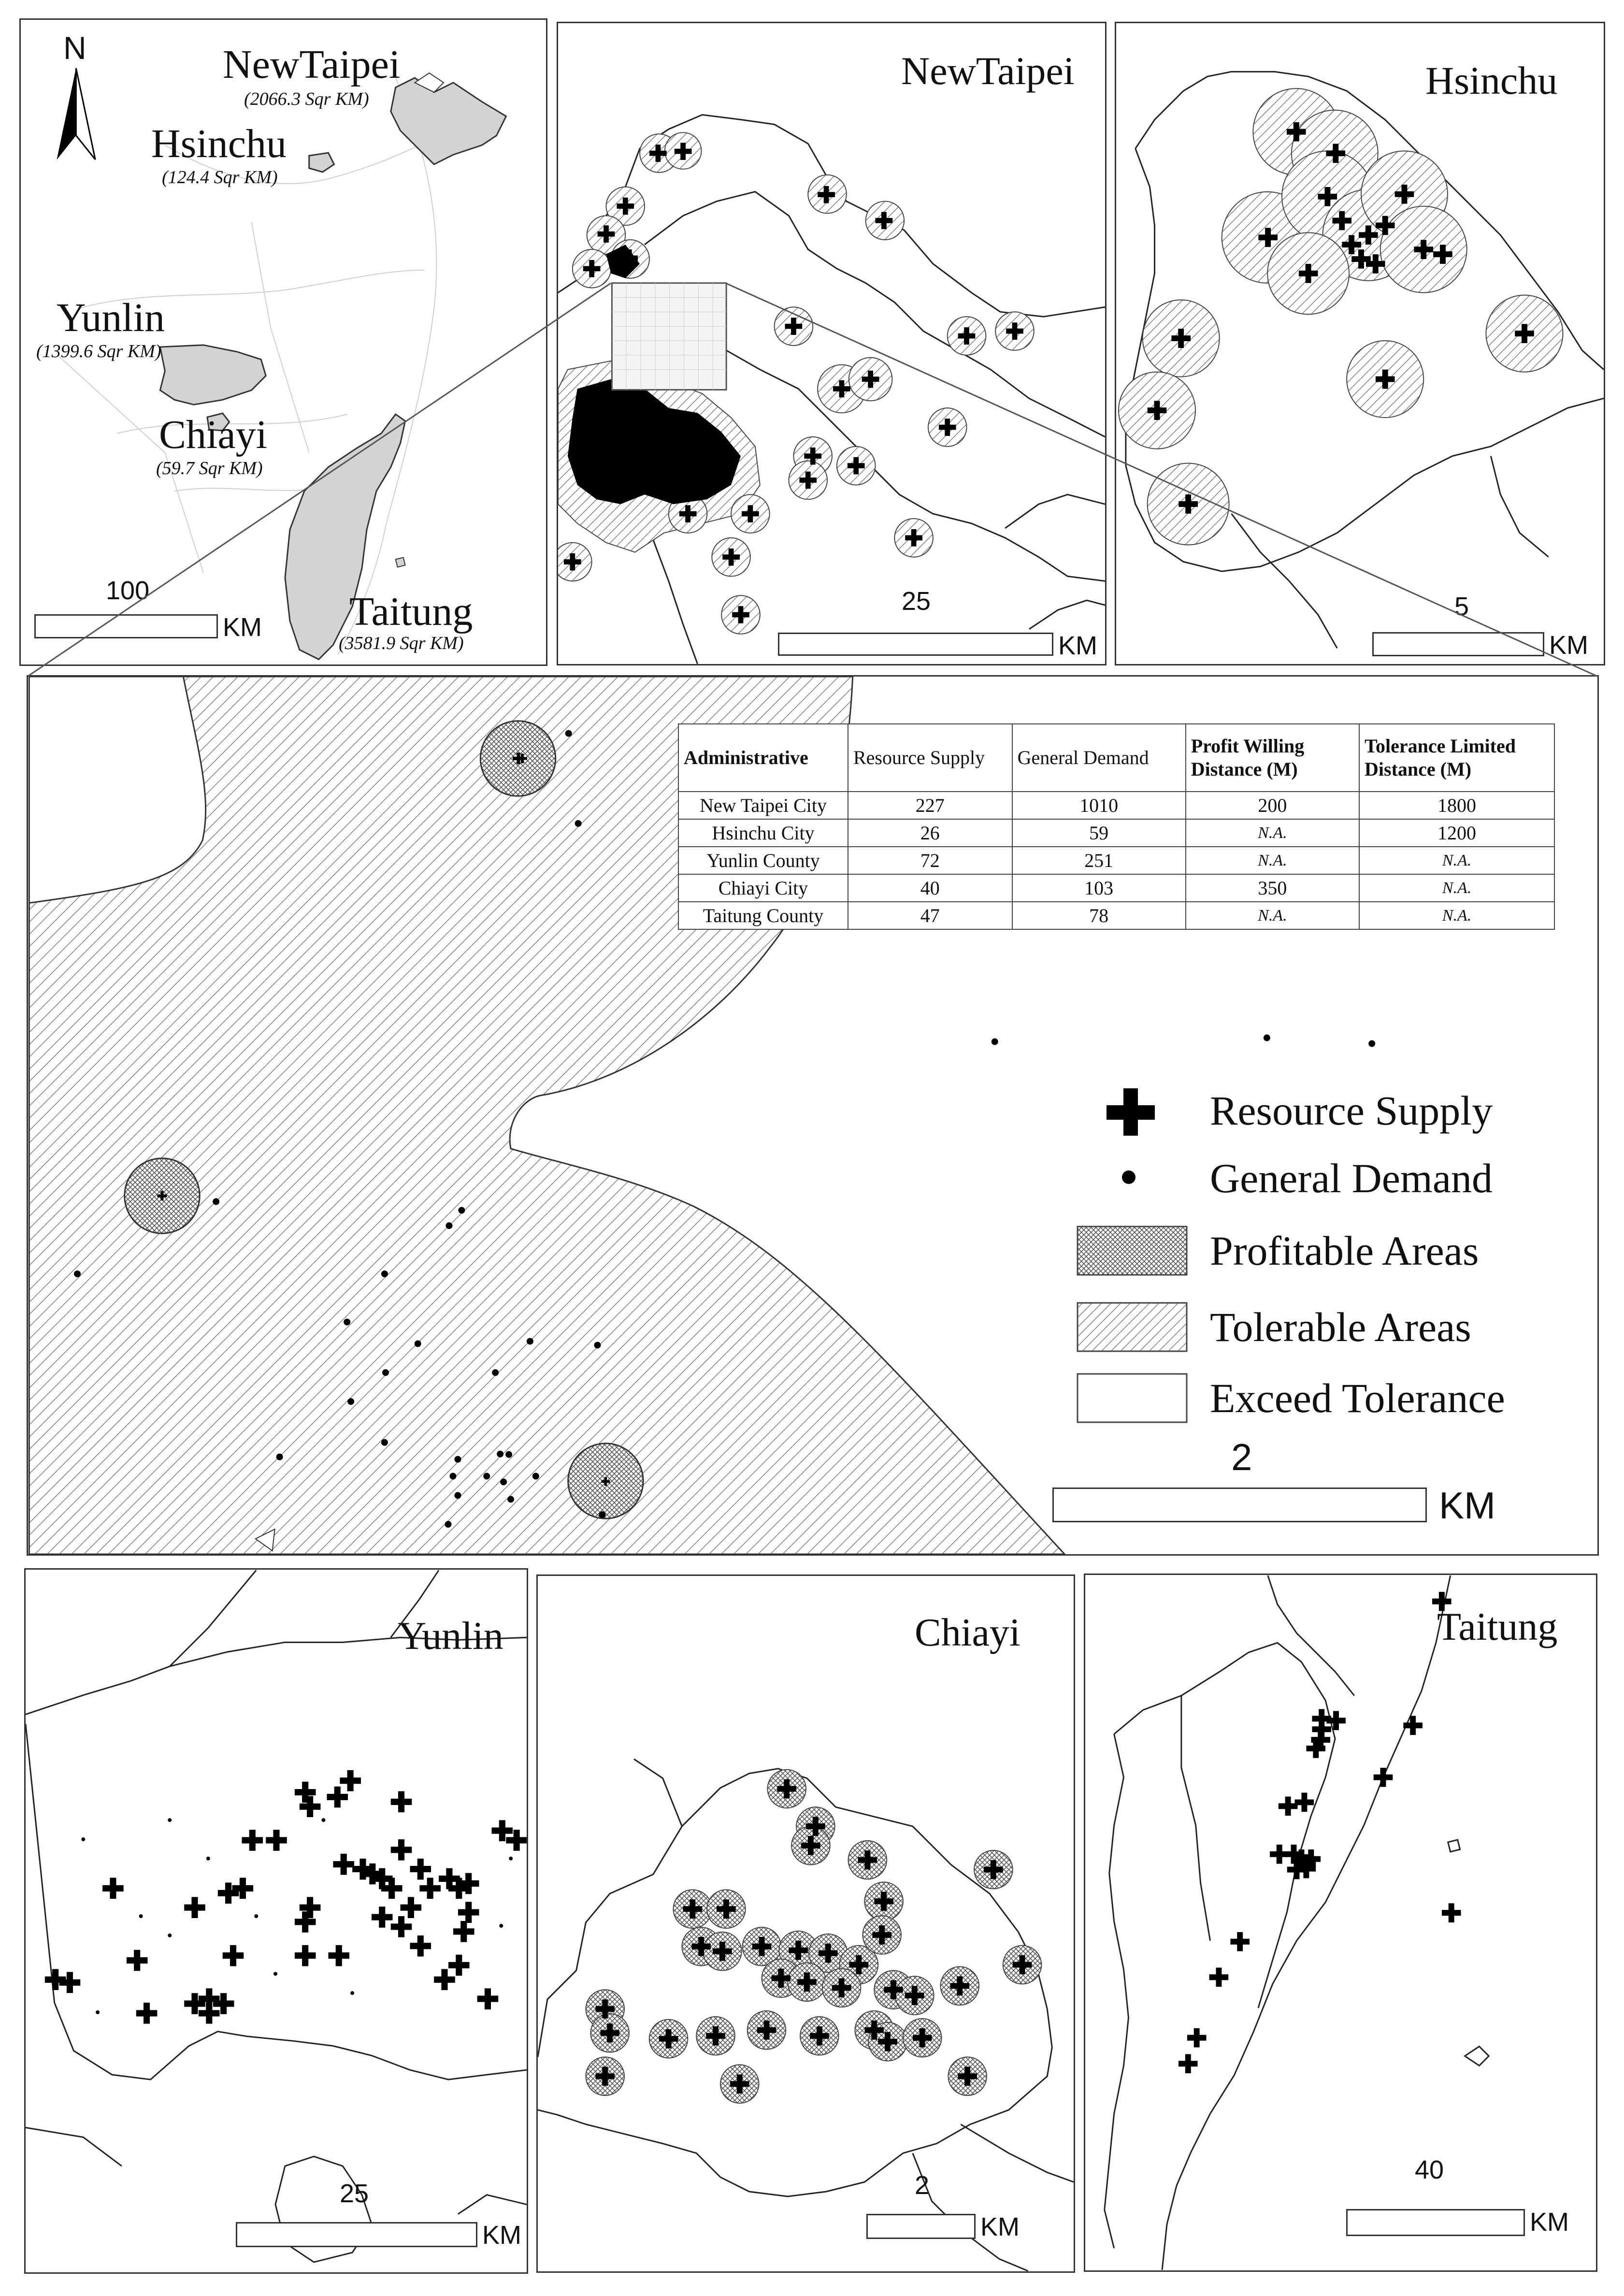  What do you see at coordinates (763, 888) in the screenshot?
I see `table-cell: Chiayi City` at bounding box center [763, 888].